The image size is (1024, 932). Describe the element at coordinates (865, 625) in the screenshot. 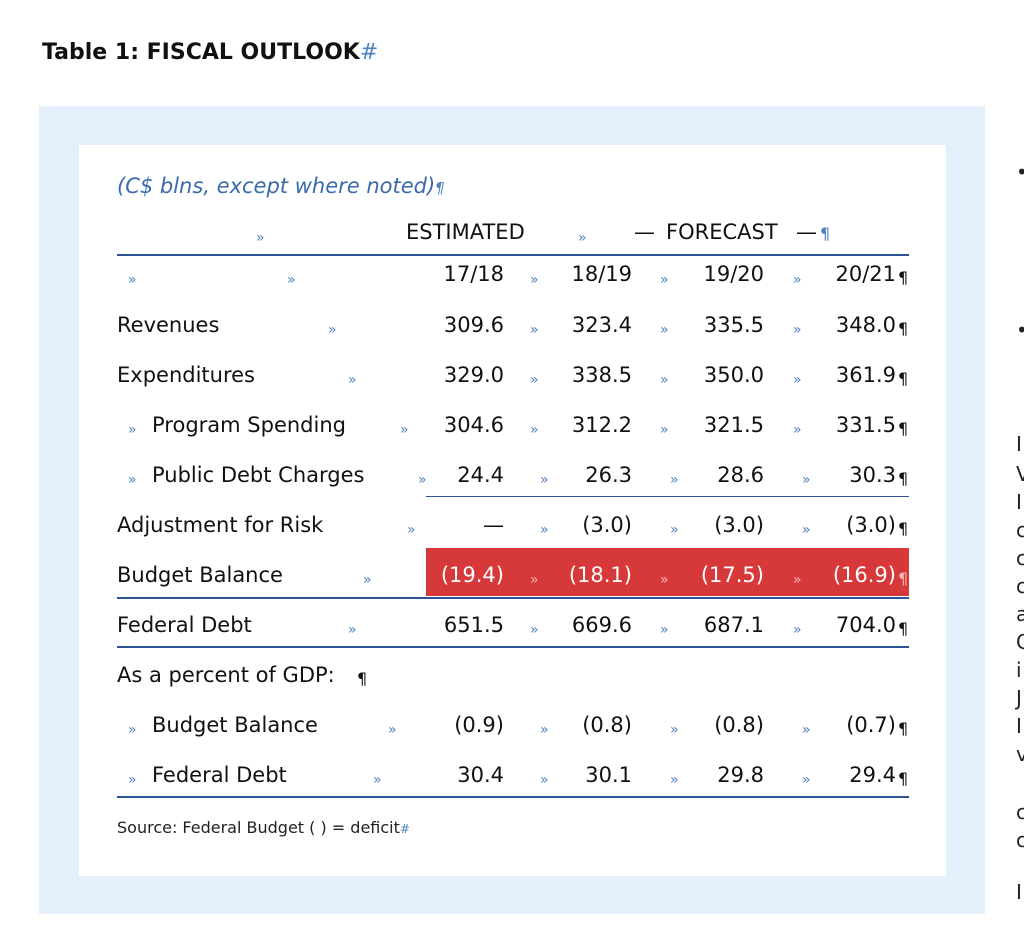

I see `value-cell: 704.0` at that location.